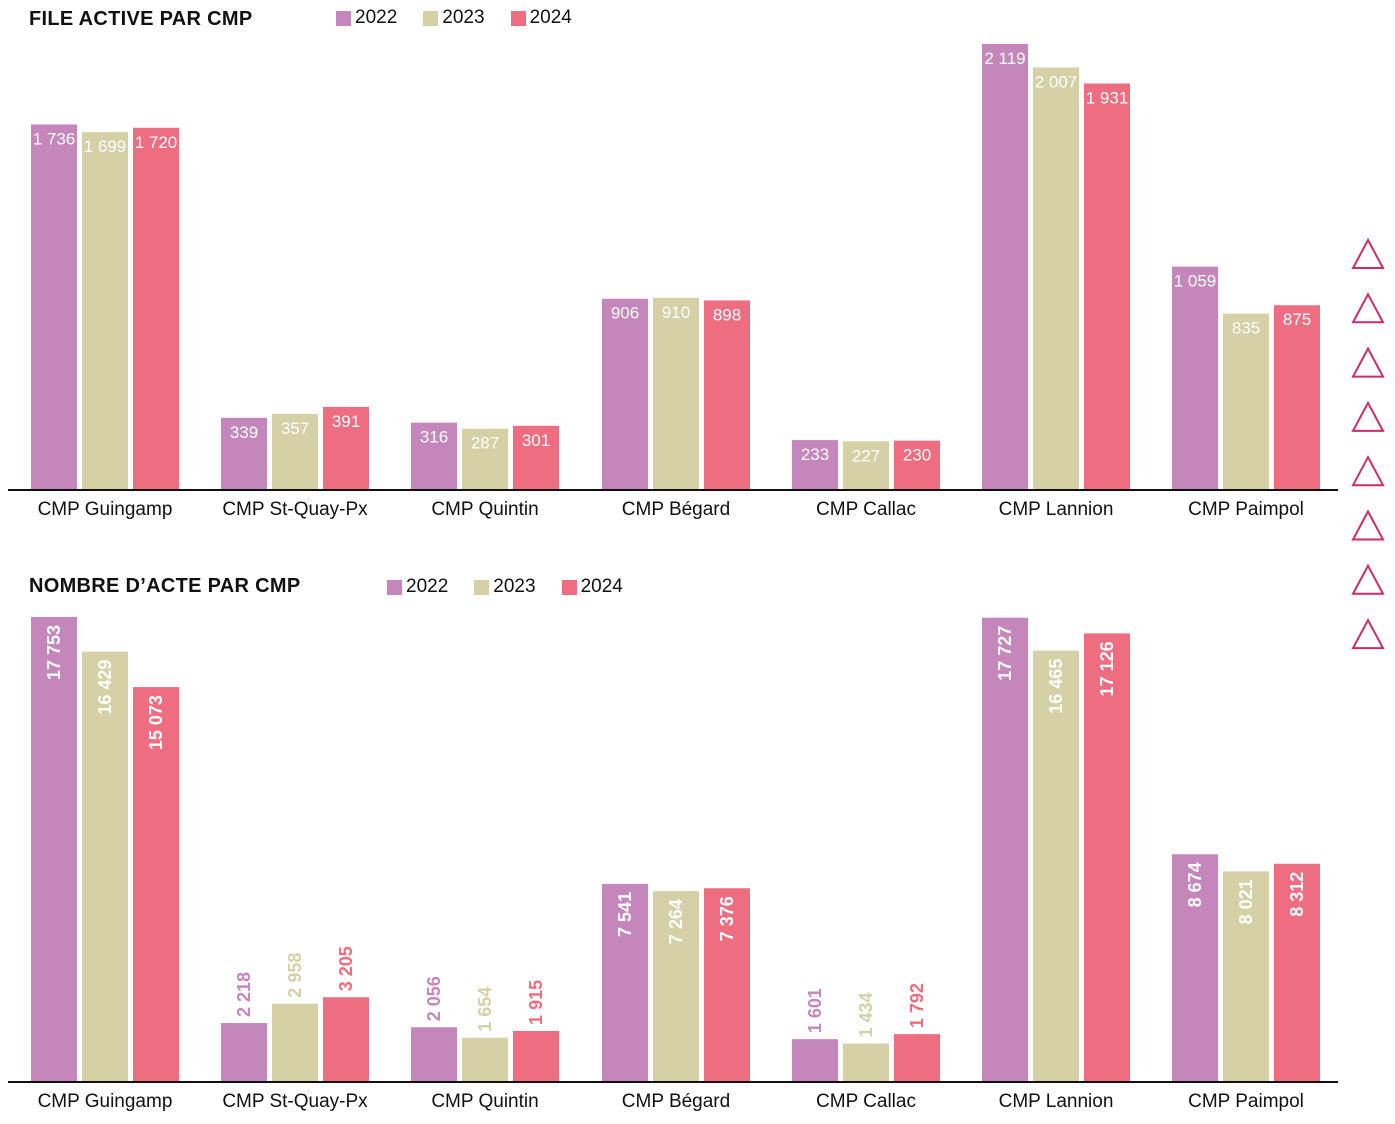 Image resolution: width=1395 pixels, height=1124 pixels. What do you see at coordinates (105, 146) in the screenshot?
I see `data-label: 1 699` at bounding box center [105, 146].